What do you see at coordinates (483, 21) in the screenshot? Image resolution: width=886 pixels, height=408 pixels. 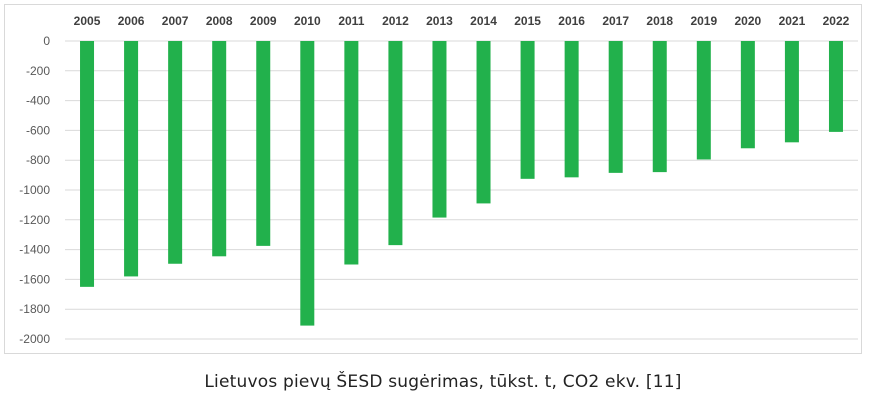 I see `x-tick-label-2014: 2014` at bounding box center [483, 21].